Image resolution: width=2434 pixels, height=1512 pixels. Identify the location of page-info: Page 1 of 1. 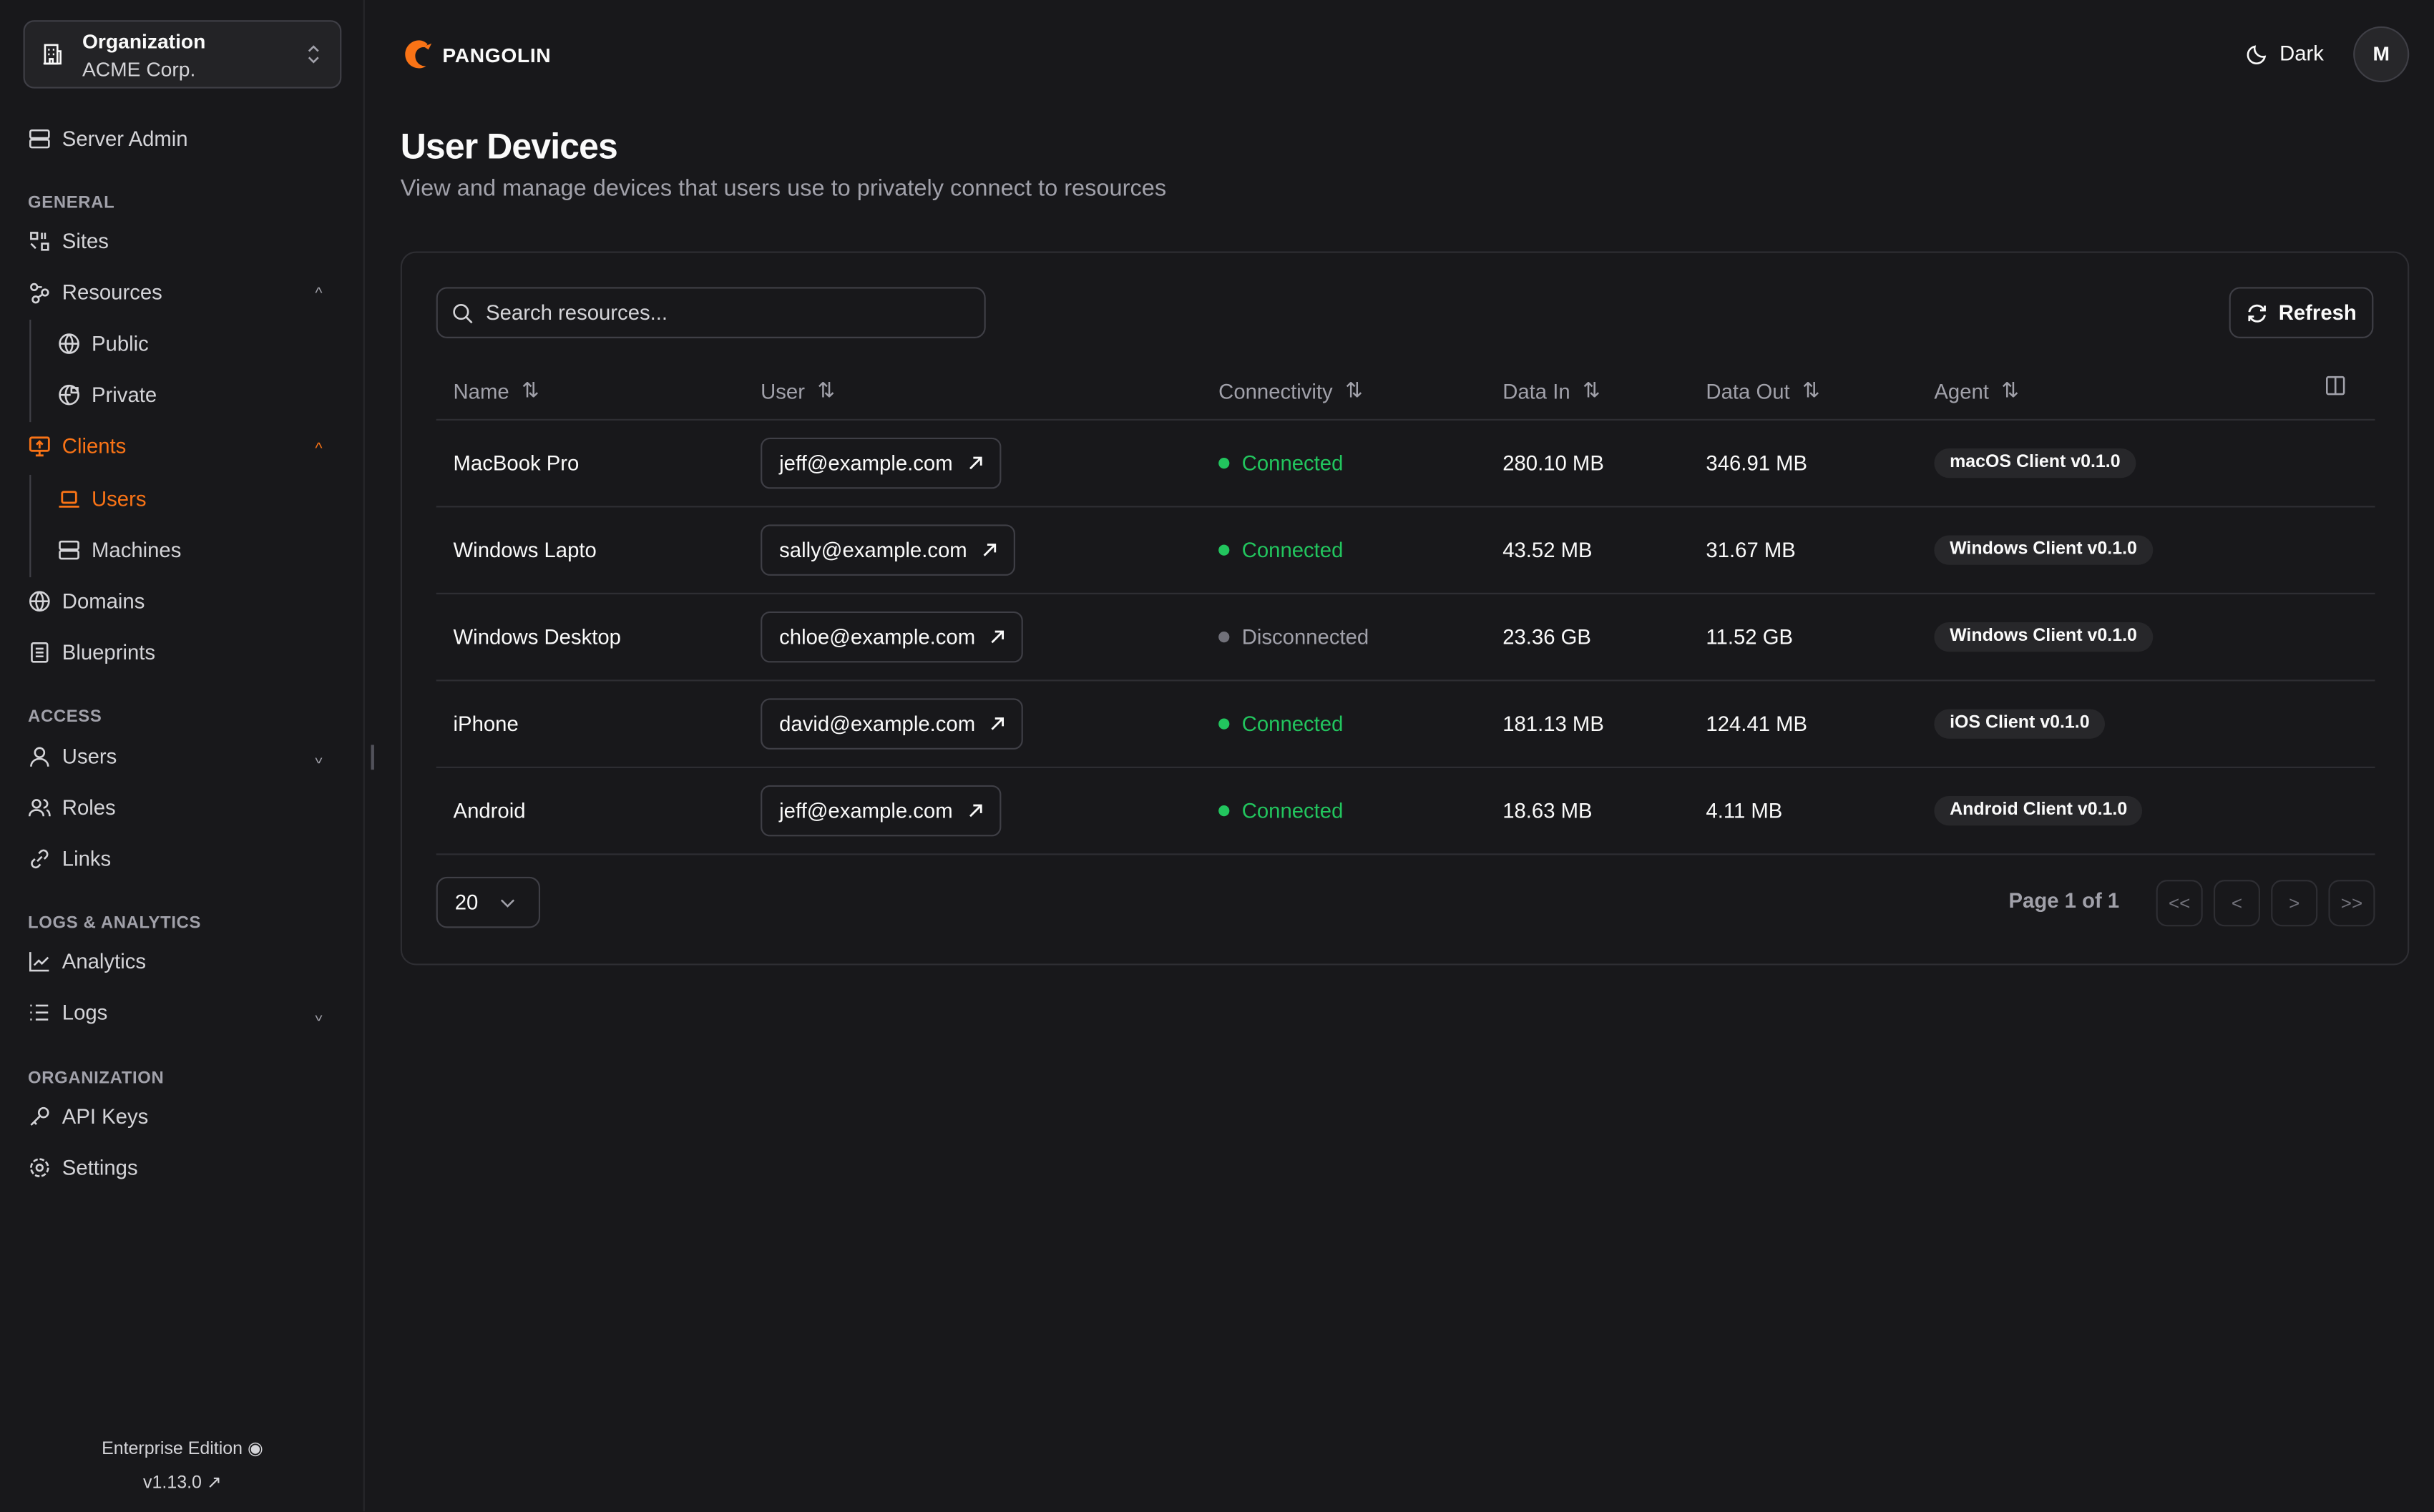
(2064, 901).